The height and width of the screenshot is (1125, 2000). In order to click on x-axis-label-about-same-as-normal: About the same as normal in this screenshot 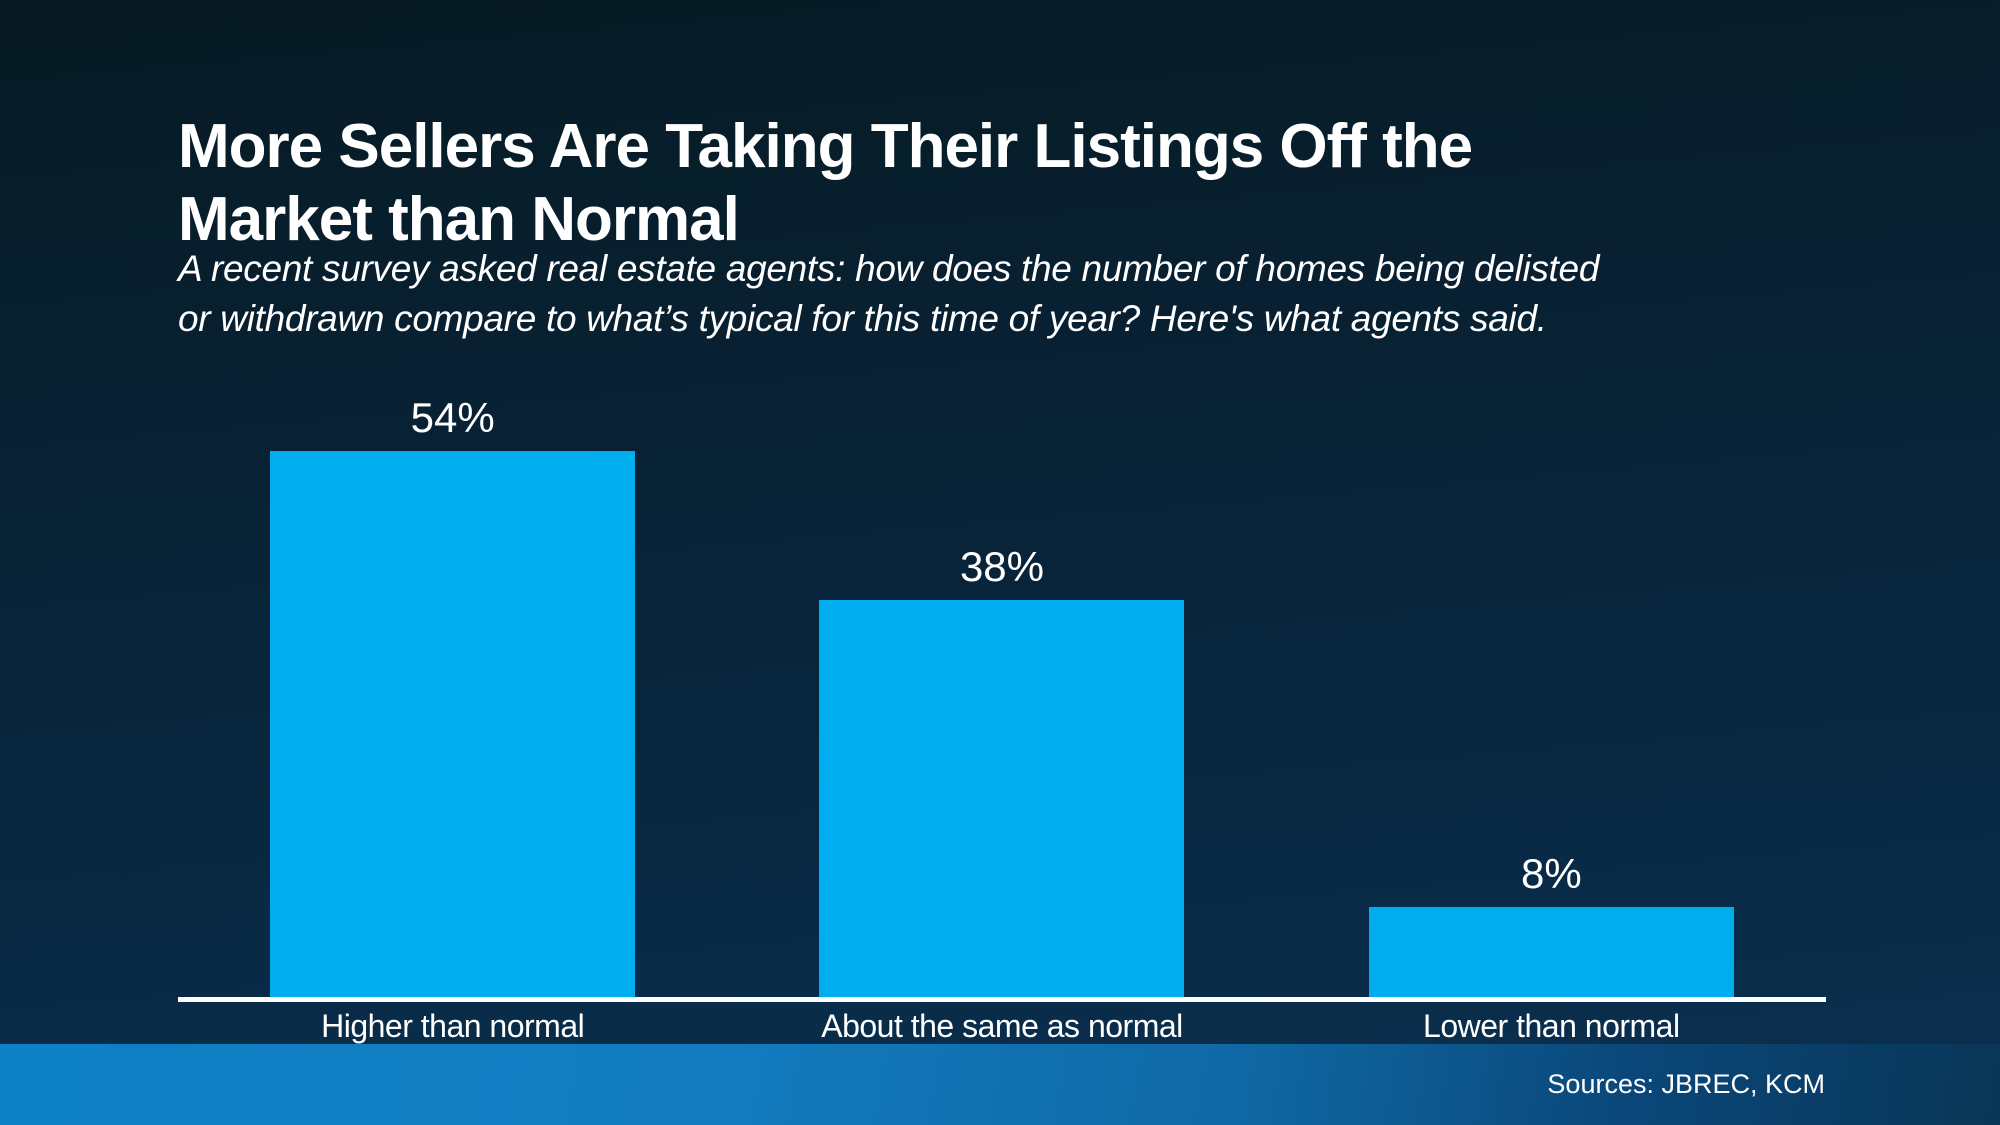, I will do `click(1002, 1026)`.